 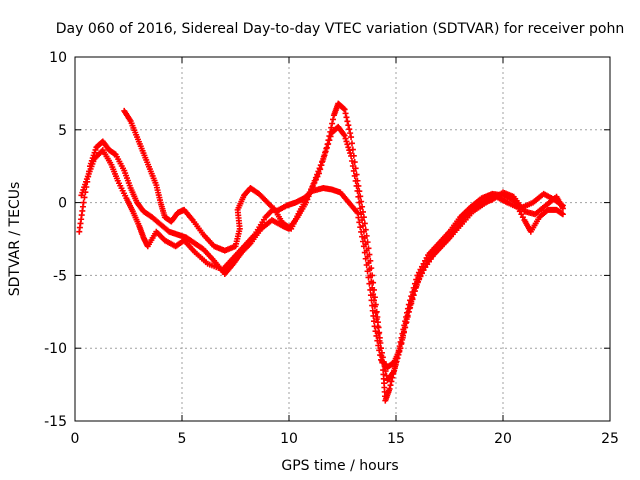 What do you see at coordinates (62, 204) in the screenshot?
I see `y-tick-label: 0` at bounding box center [62, 204].